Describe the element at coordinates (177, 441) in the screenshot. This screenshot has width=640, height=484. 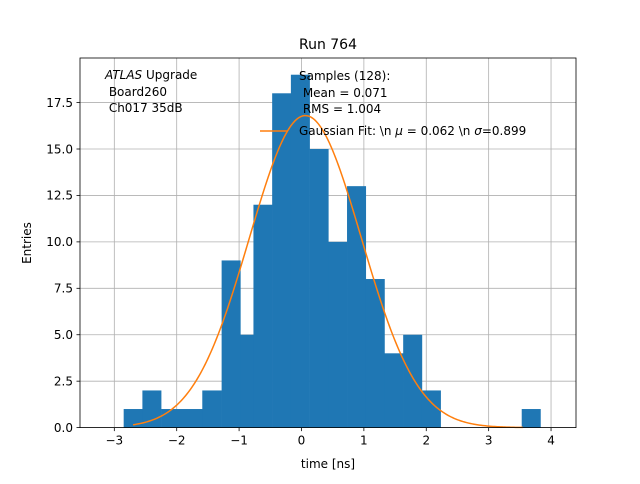
I see `x-tick-label: −2` at that location.